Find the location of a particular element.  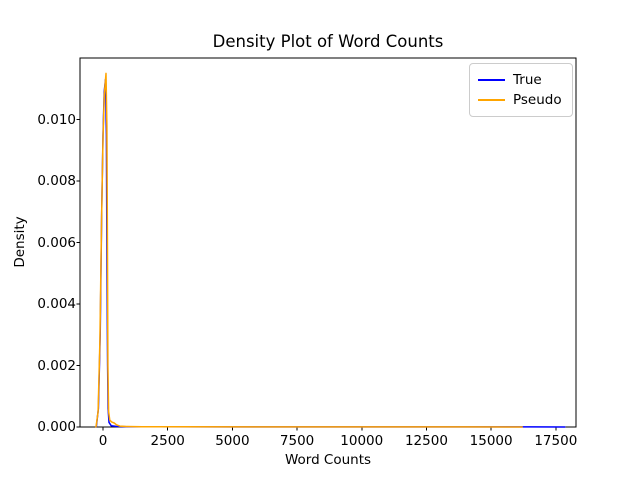

legend-label-true: True is located at coordinates (527, 80).